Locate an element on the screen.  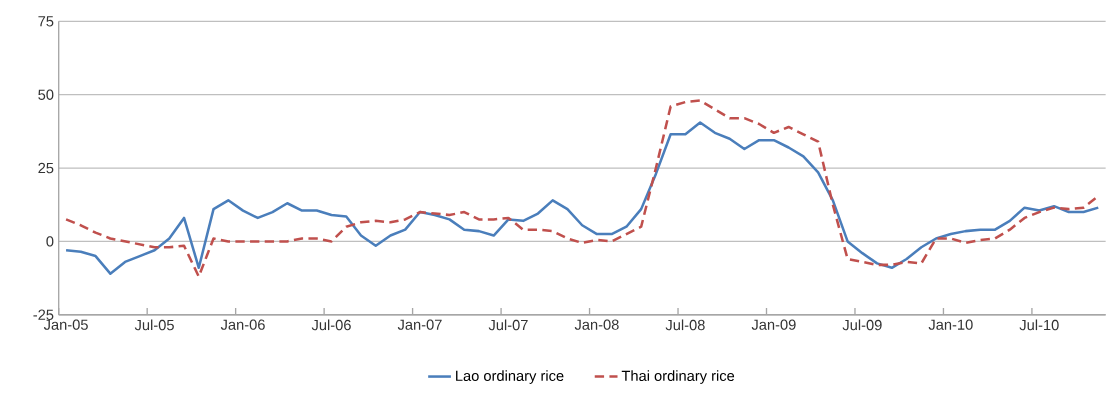
x-tick-label: Jul-07 is located at coordinates (508, 325).